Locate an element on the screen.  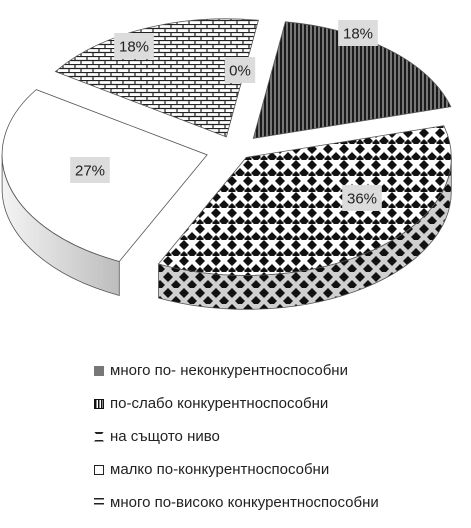
data-label-4: 27% is located at coordinates (90, 171).